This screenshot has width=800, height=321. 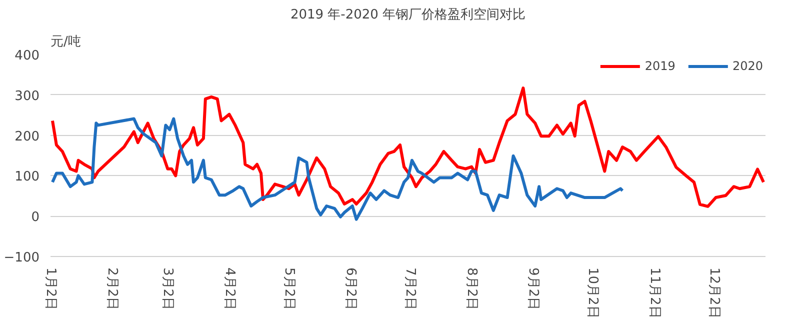 What do you see at coordinates (112, 289) in the screenshot?
I see `x-tick-label: 2月2日` at bounding box center [112, 289].